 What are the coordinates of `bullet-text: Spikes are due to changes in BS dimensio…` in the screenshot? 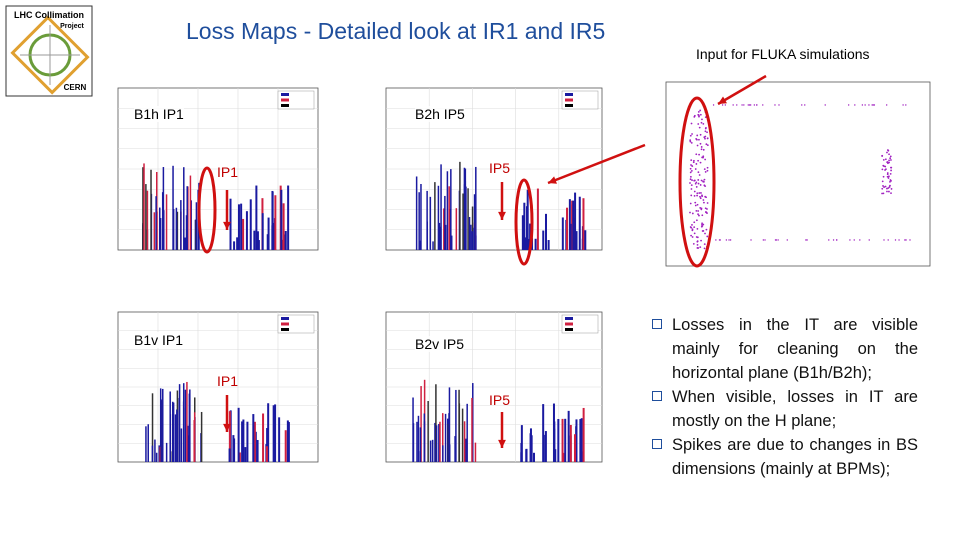 It's located at (795, 457).